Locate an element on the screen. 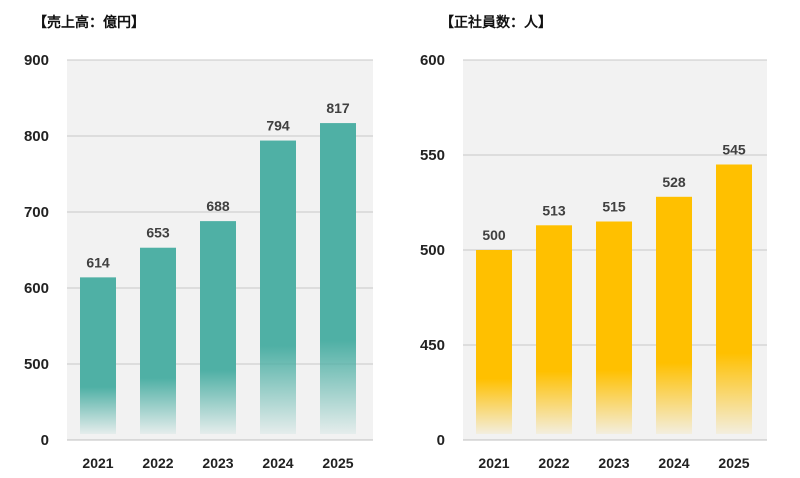  sales-y-tick-label: 700 is located at coordinates (36, 212).